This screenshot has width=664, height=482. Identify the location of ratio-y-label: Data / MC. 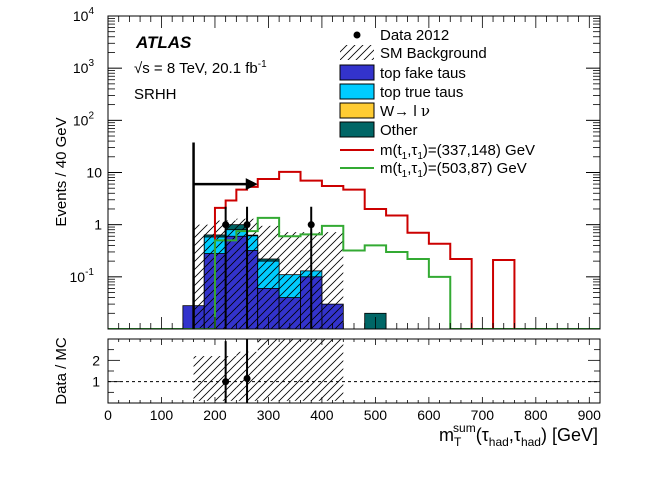
(61, 371).